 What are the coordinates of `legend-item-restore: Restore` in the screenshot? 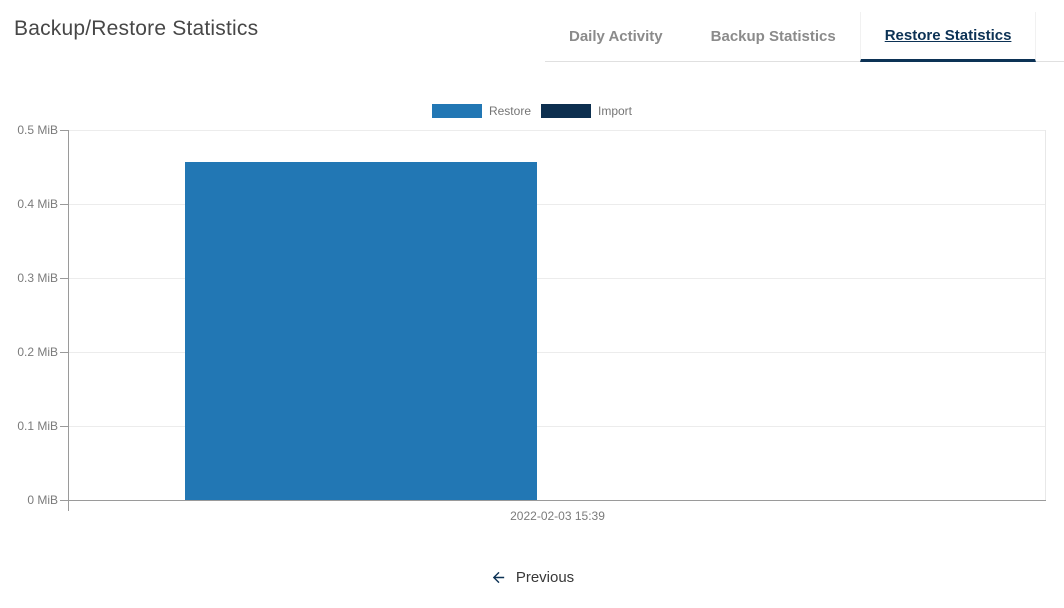 It's located at (481, 111).